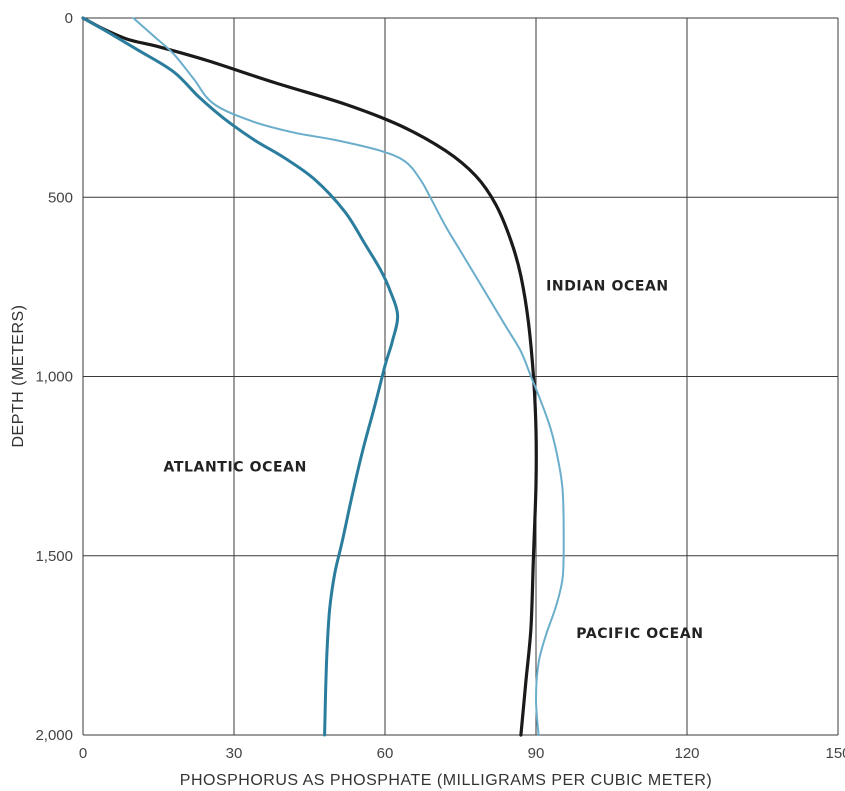 The height and width of the screenshot is (791, 845). Describe the element at coordinates (18, 376) in the screenshot. I see `y-axis-title: DEPTH (METERS)` at that location.